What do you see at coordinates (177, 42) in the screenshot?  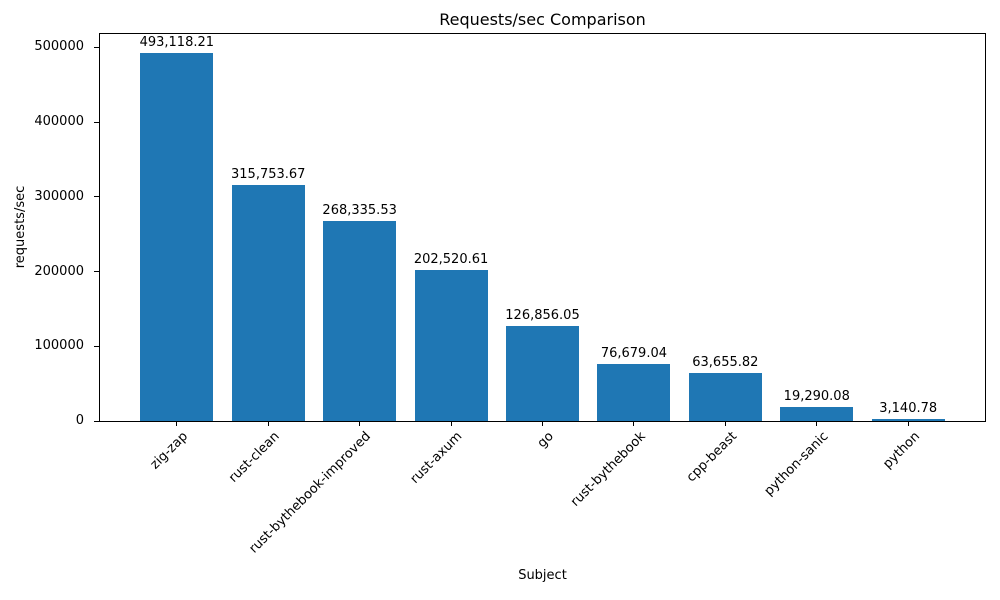 I see `bar-value-label: 493,118.21` at bounding box center [177, 42].